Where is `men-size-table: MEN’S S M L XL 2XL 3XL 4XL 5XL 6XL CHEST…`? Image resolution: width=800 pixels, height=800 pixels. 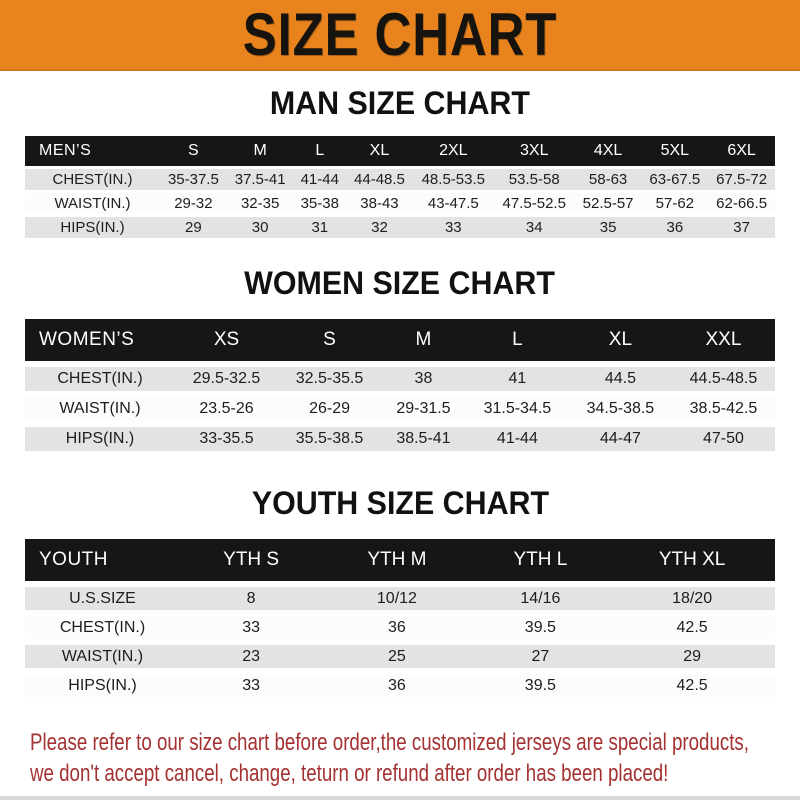 men-size-table: MEN’S S M L XL 2XL 3XL 4XL 5XL 6XL CHEST… is located at coordinates (400, 187).